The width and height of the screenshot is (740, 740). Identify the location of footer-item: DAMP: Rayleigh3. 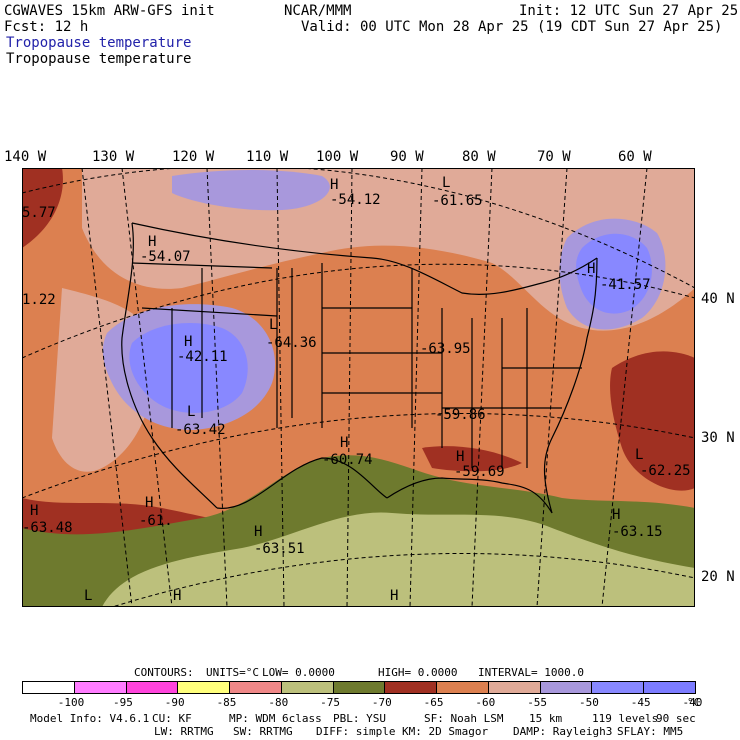
(563, 731).